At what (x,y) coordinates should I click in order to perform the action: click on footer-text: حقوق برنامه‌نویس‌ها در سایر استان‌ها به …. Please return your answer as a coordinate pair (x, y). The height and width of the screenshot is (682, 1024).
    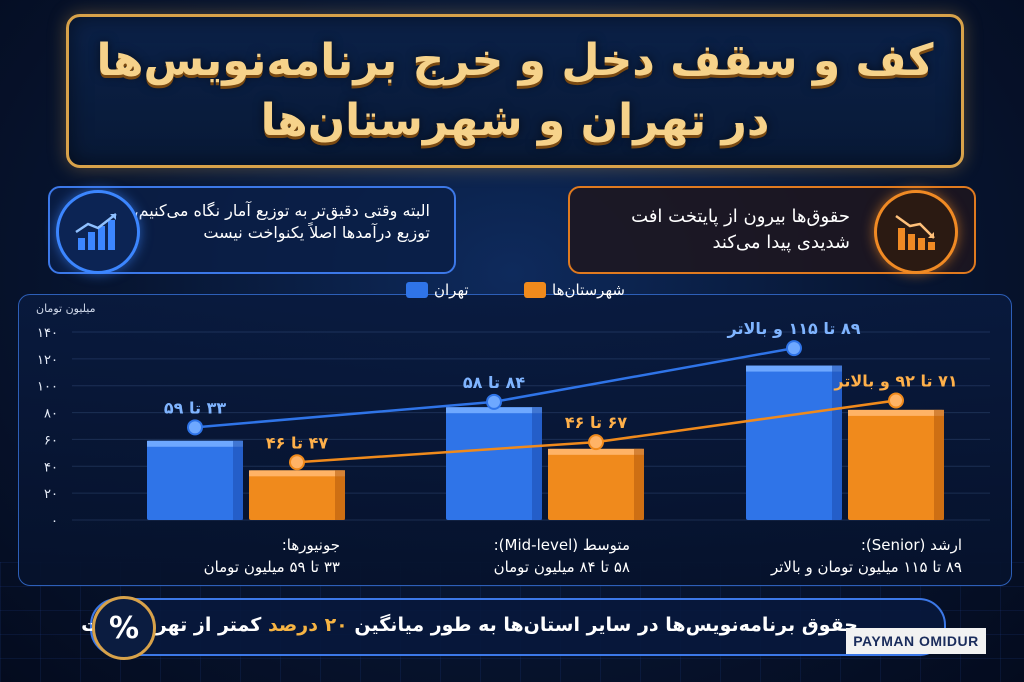
    Looking at the image, I should click on (469, 625).